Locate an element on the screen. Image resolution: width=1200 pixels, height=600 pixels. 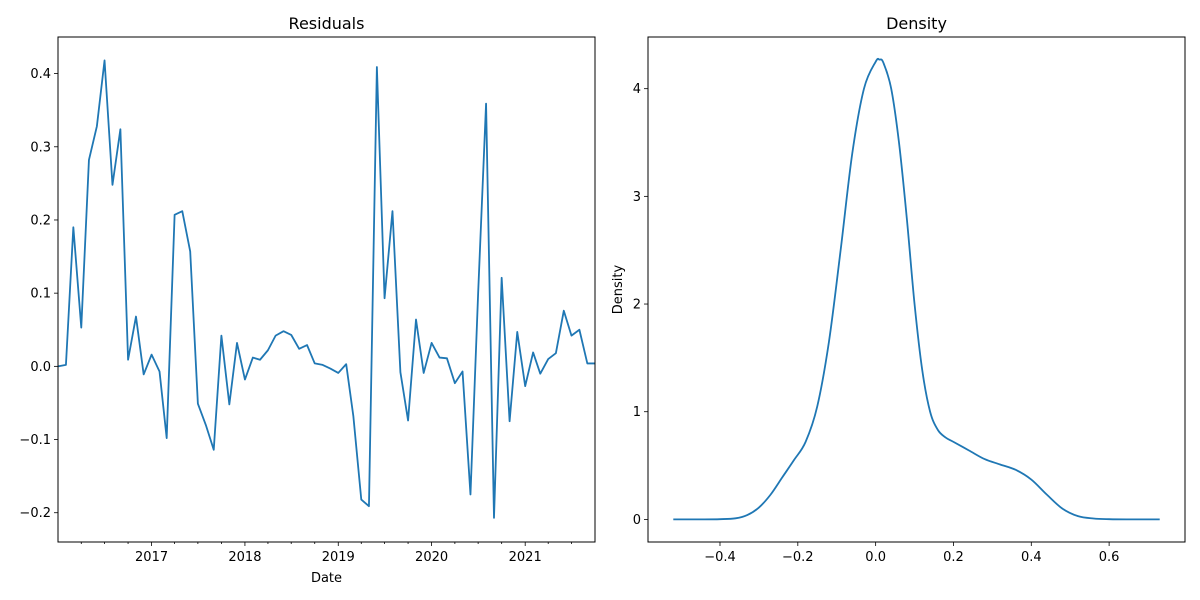
residuals-y-tick-label: 0.0 is located at coordinates (40, 367).